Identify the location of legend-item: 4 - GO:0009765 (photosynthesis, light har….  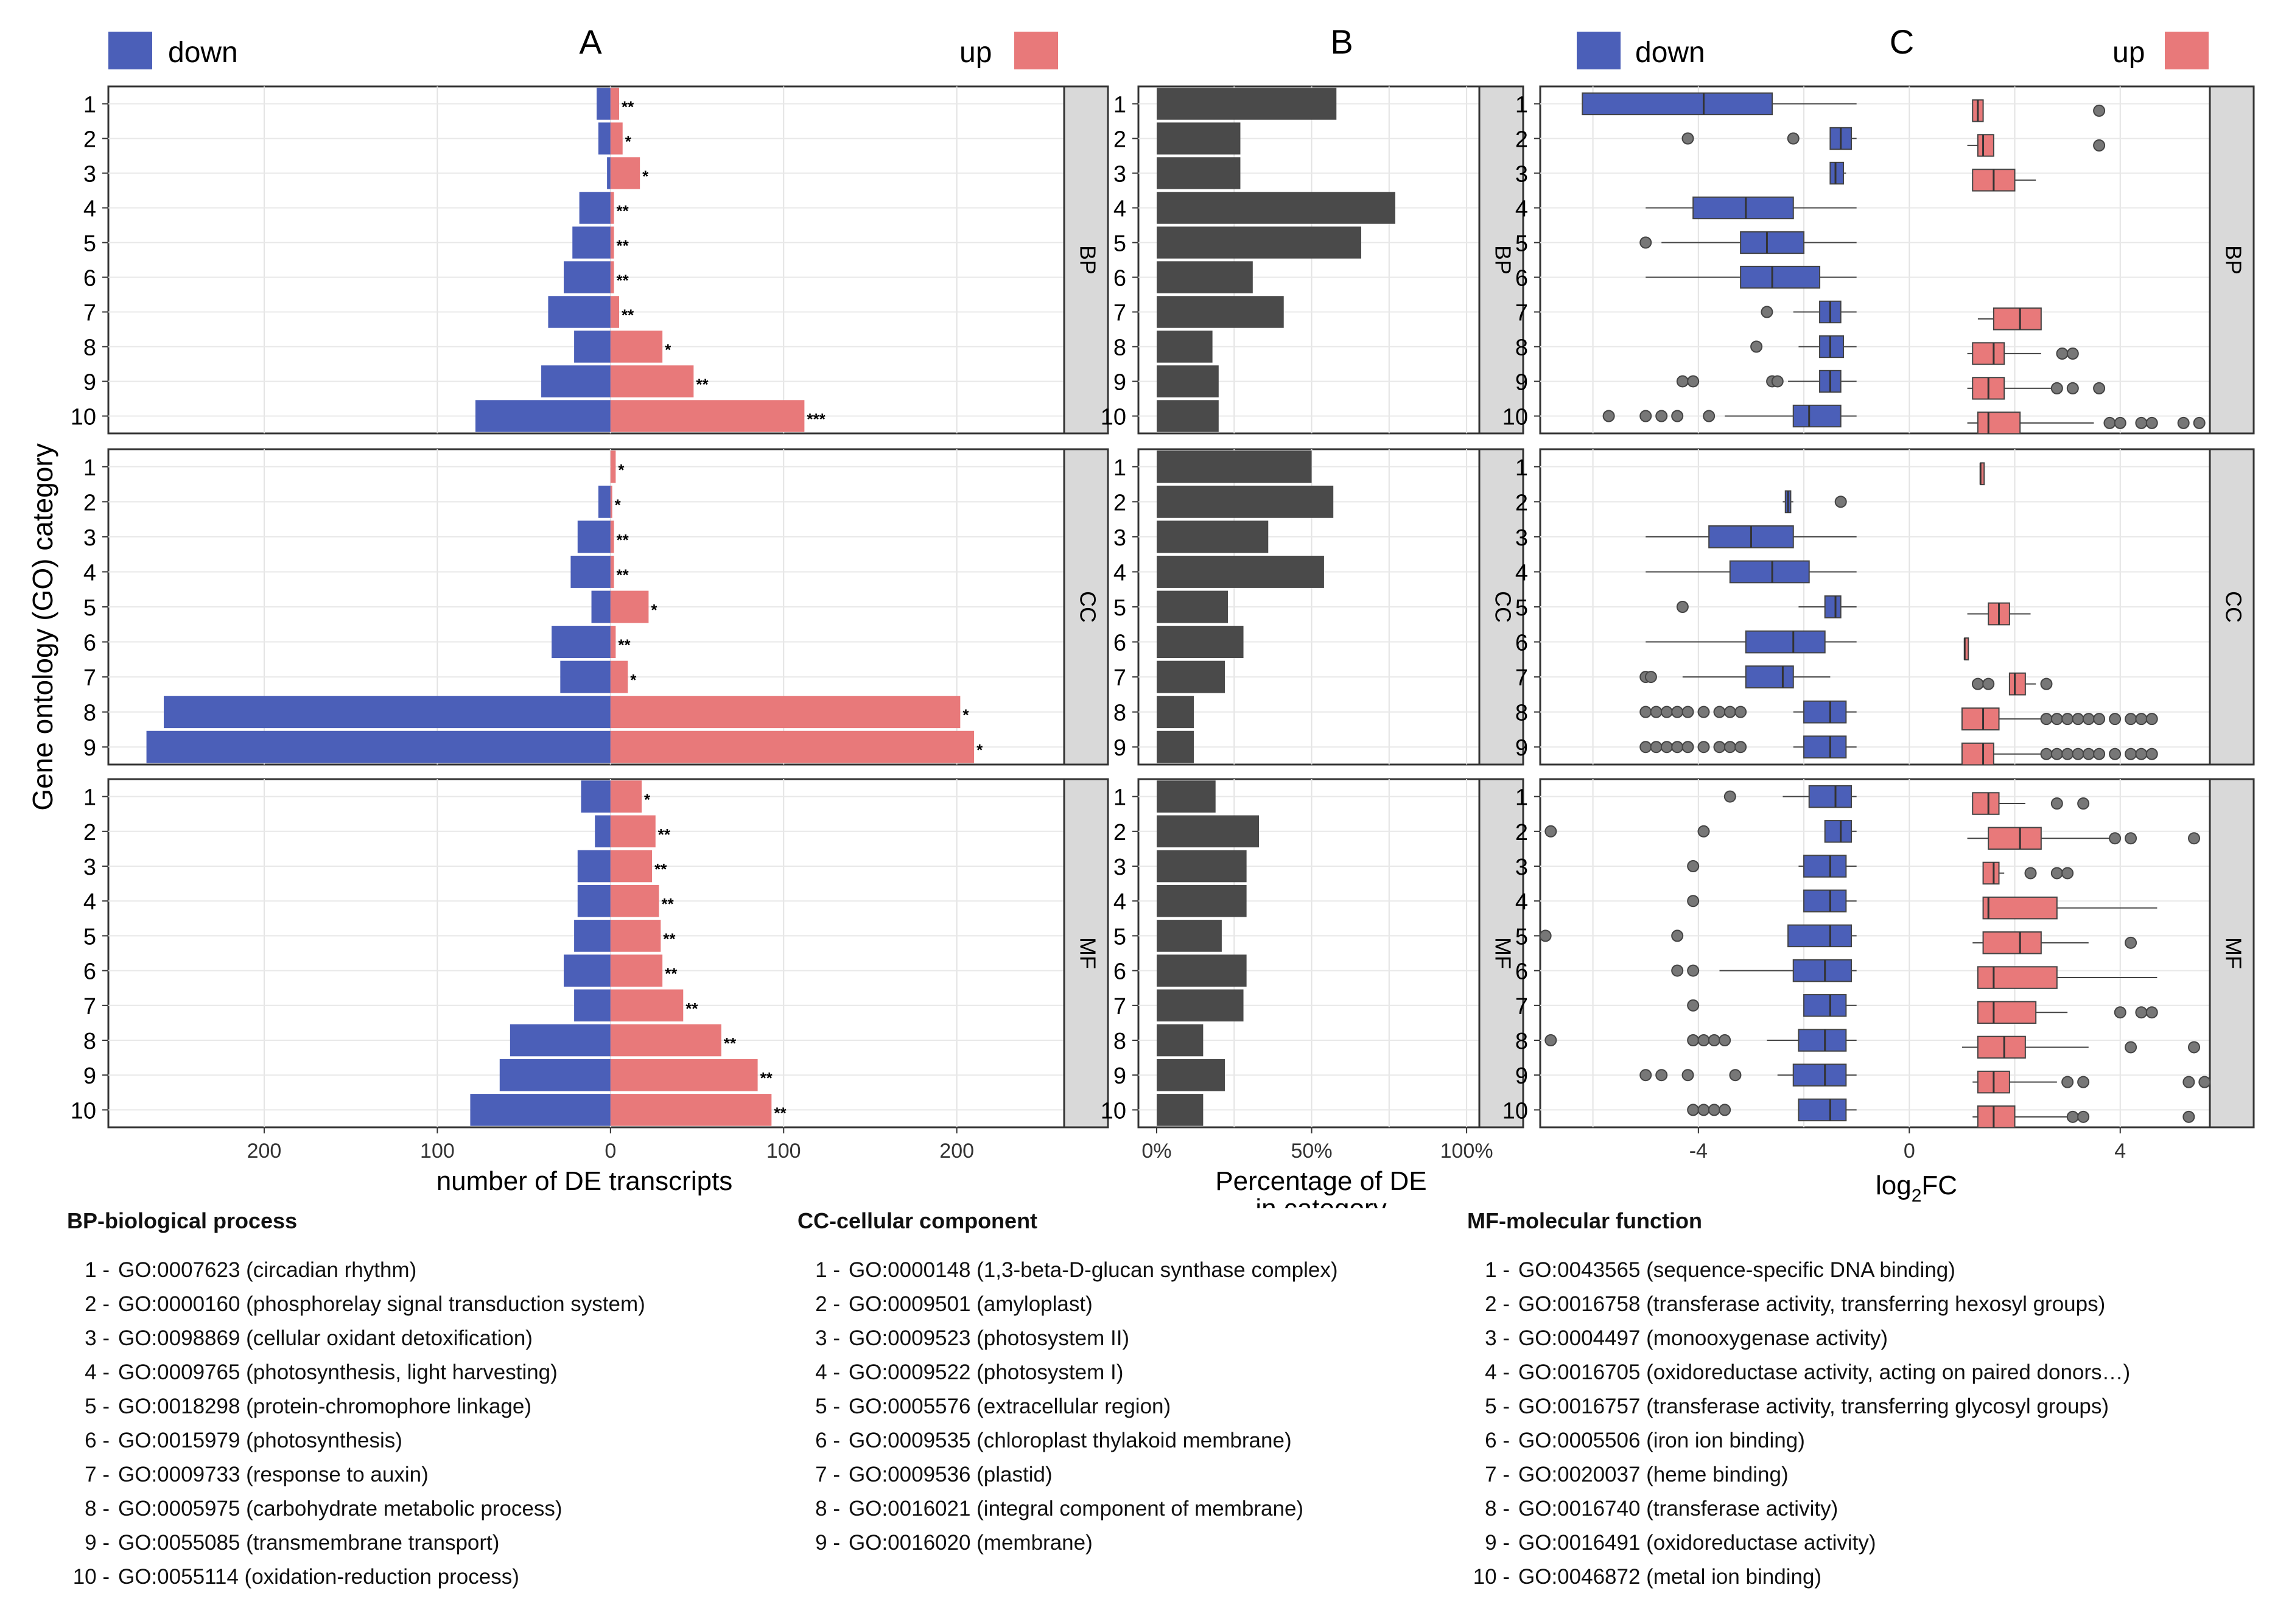
(356, 1373).